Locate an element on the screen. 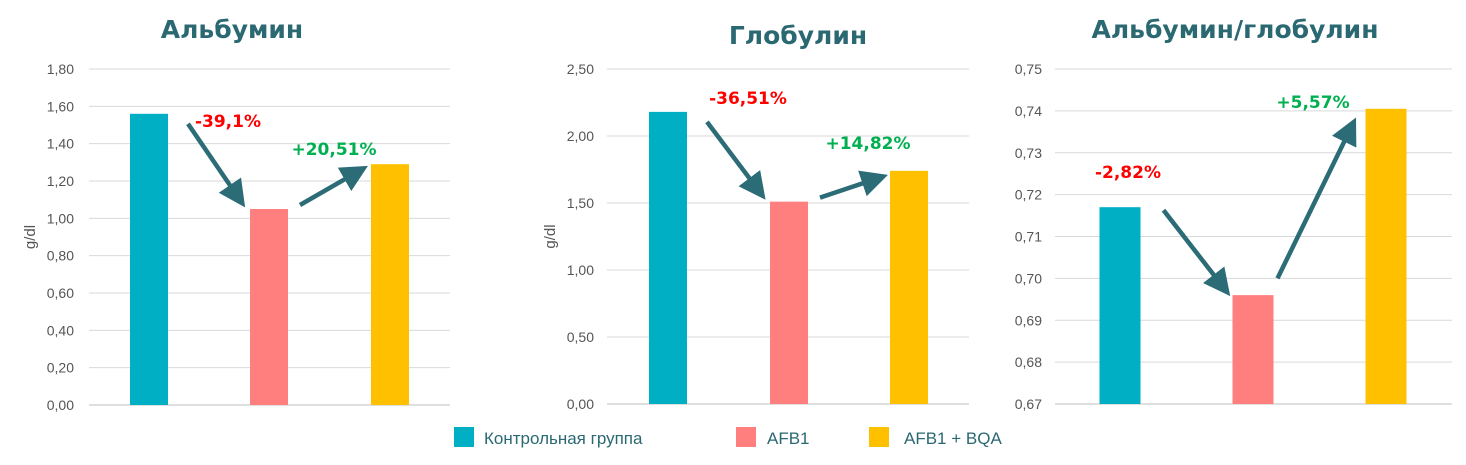  y-tick-label: 0,60 is located at coordinates (60, 293).